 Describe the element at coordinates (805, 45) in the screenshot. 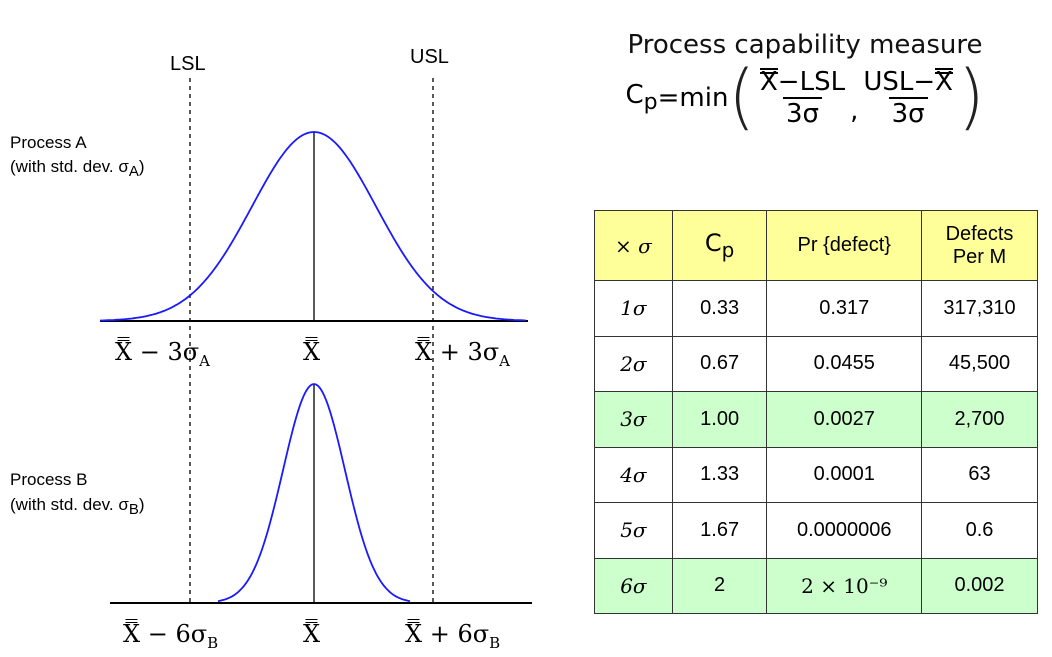

I see `formula-title: Process capability measure` at that location.